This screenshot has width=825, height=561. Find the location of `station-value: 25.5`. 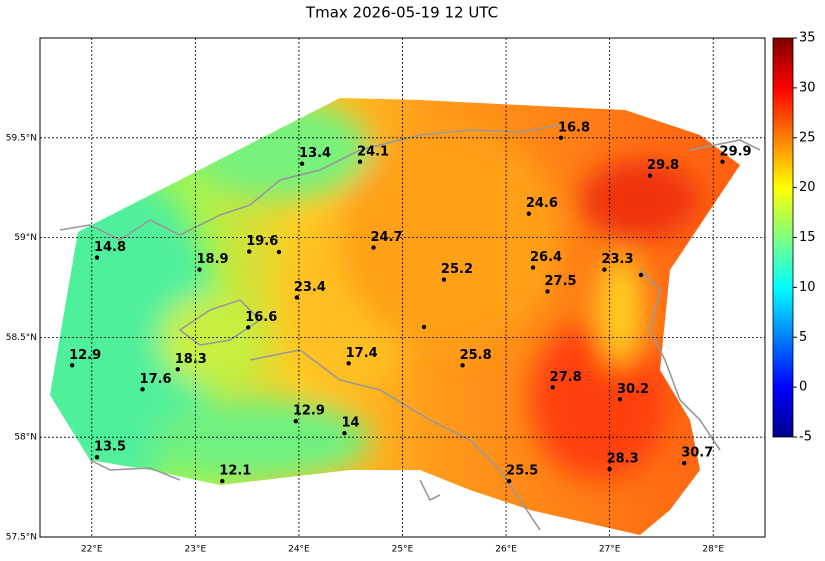

station-value: 25.5 is located at coordinates (522, 471).